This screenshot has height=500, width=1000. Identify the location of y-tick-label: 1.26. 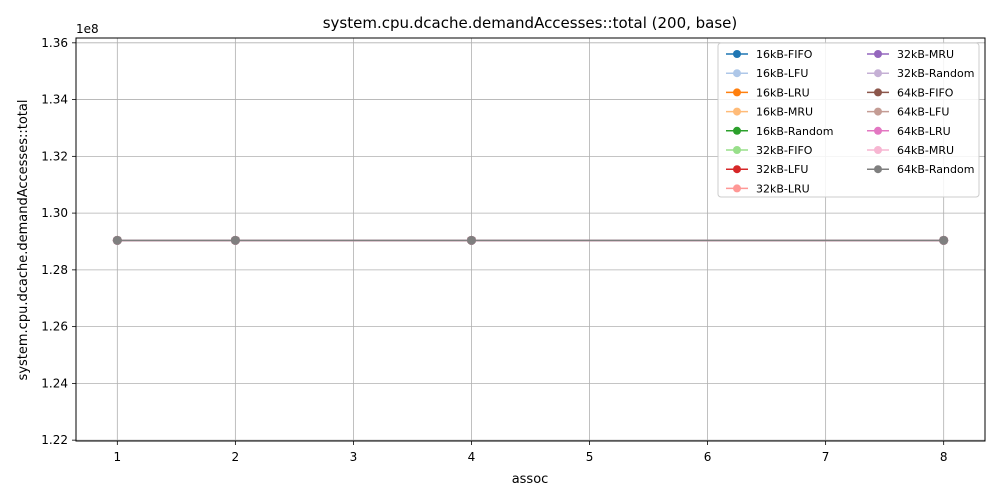
(54, 327).